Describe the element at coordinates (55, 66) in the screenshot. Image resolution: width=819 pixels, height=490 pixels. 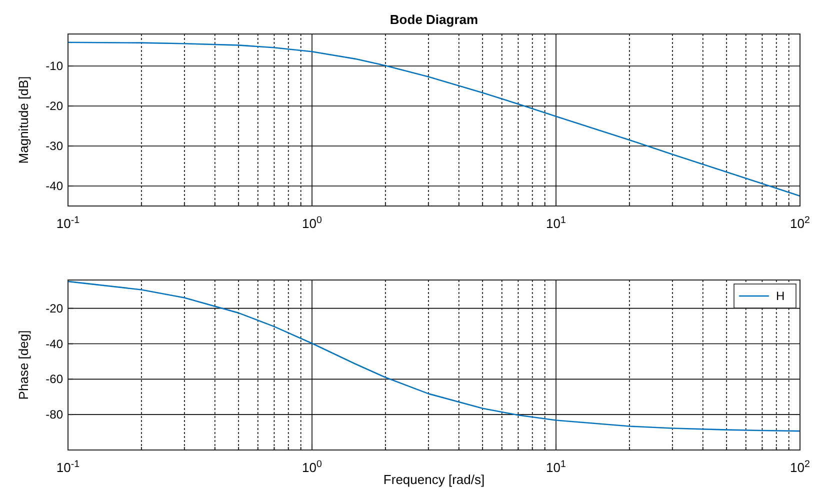
I see `y-tick-label: -10` at that location.